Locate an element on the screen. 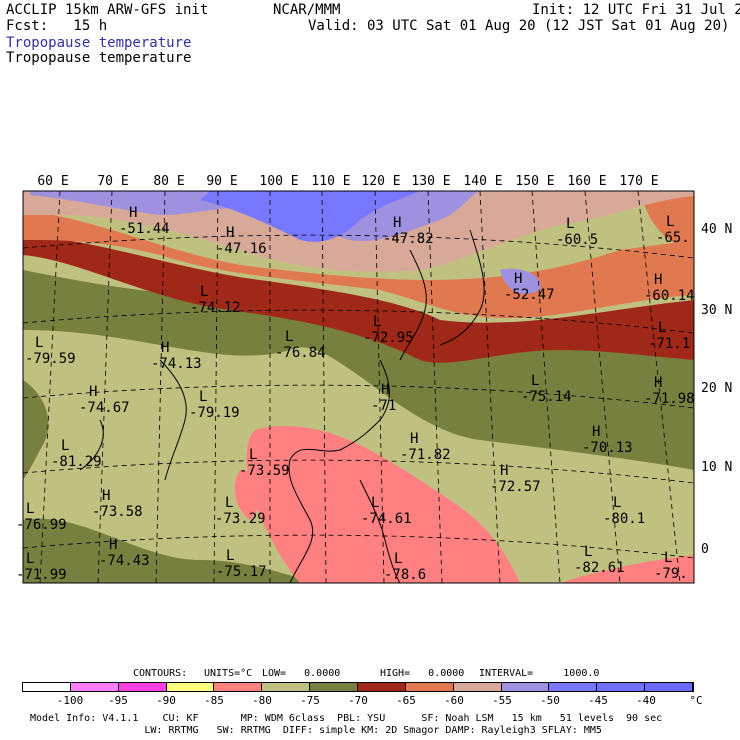  low-marker: L-79. is located at coordinates (671, 566).